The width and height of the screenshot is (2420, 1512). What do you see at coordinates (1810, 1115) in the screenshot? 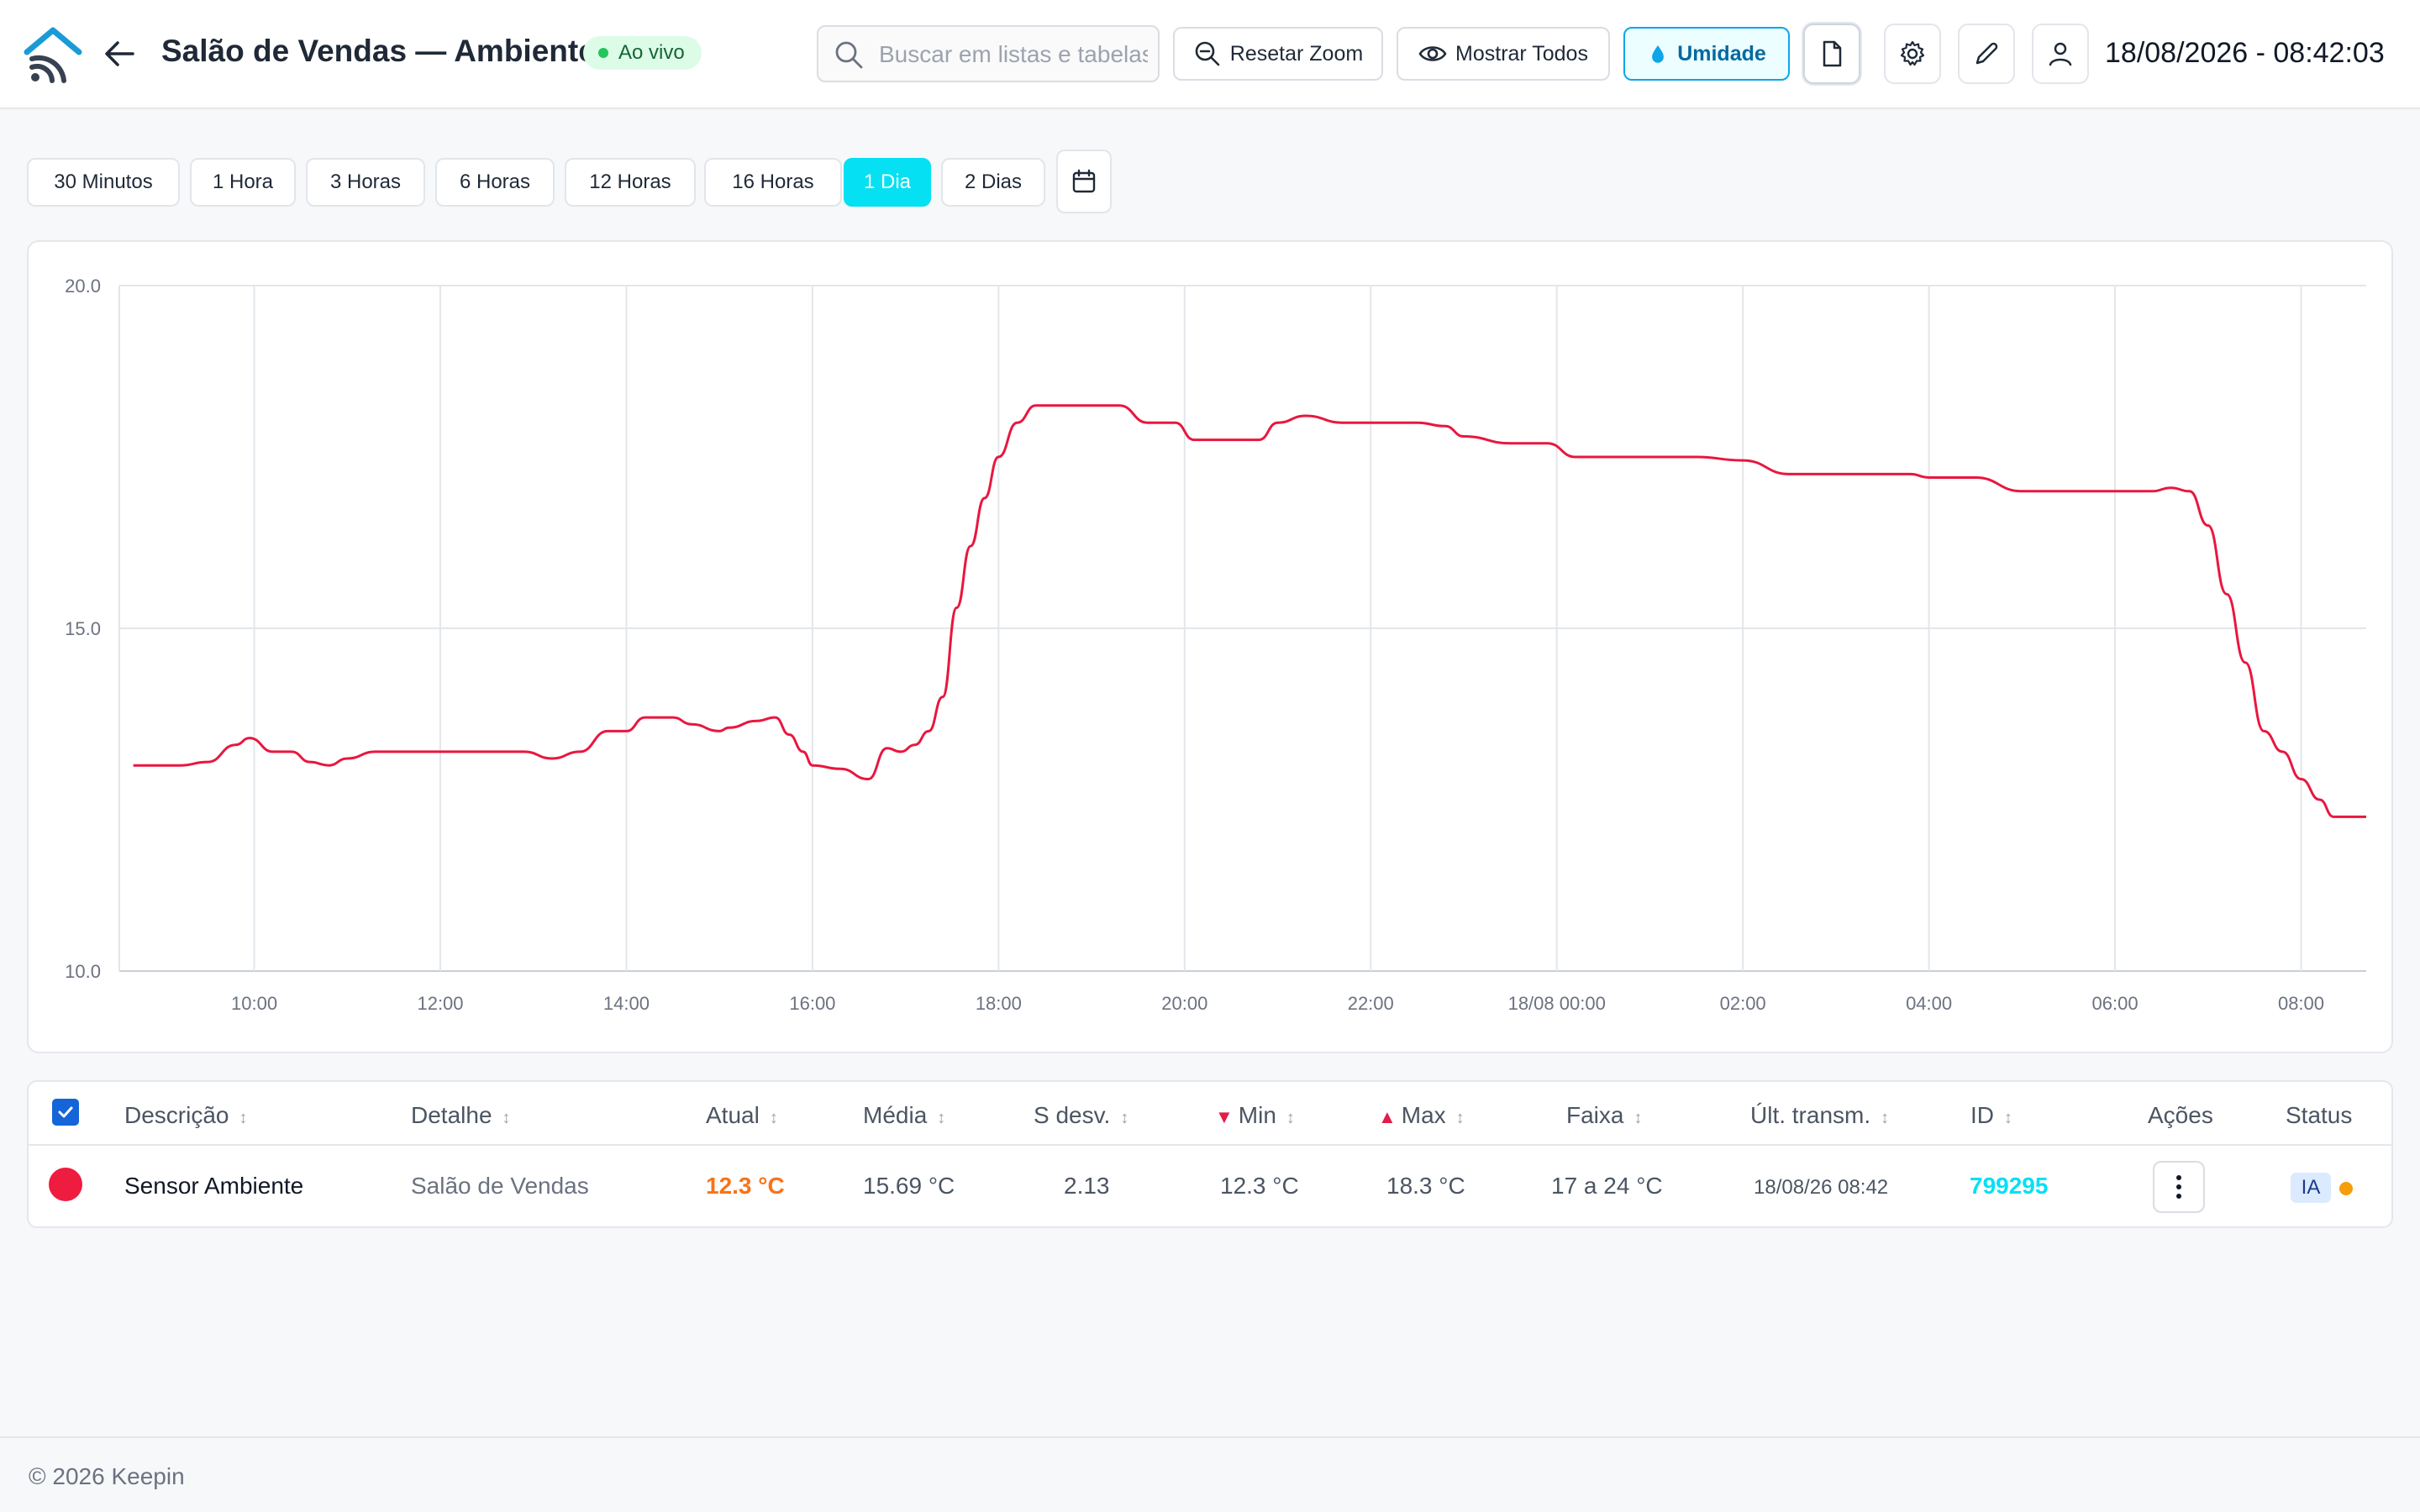
I see `header-ult-transm-label: Últ. transm.` at bounding box center [1810, 1115].